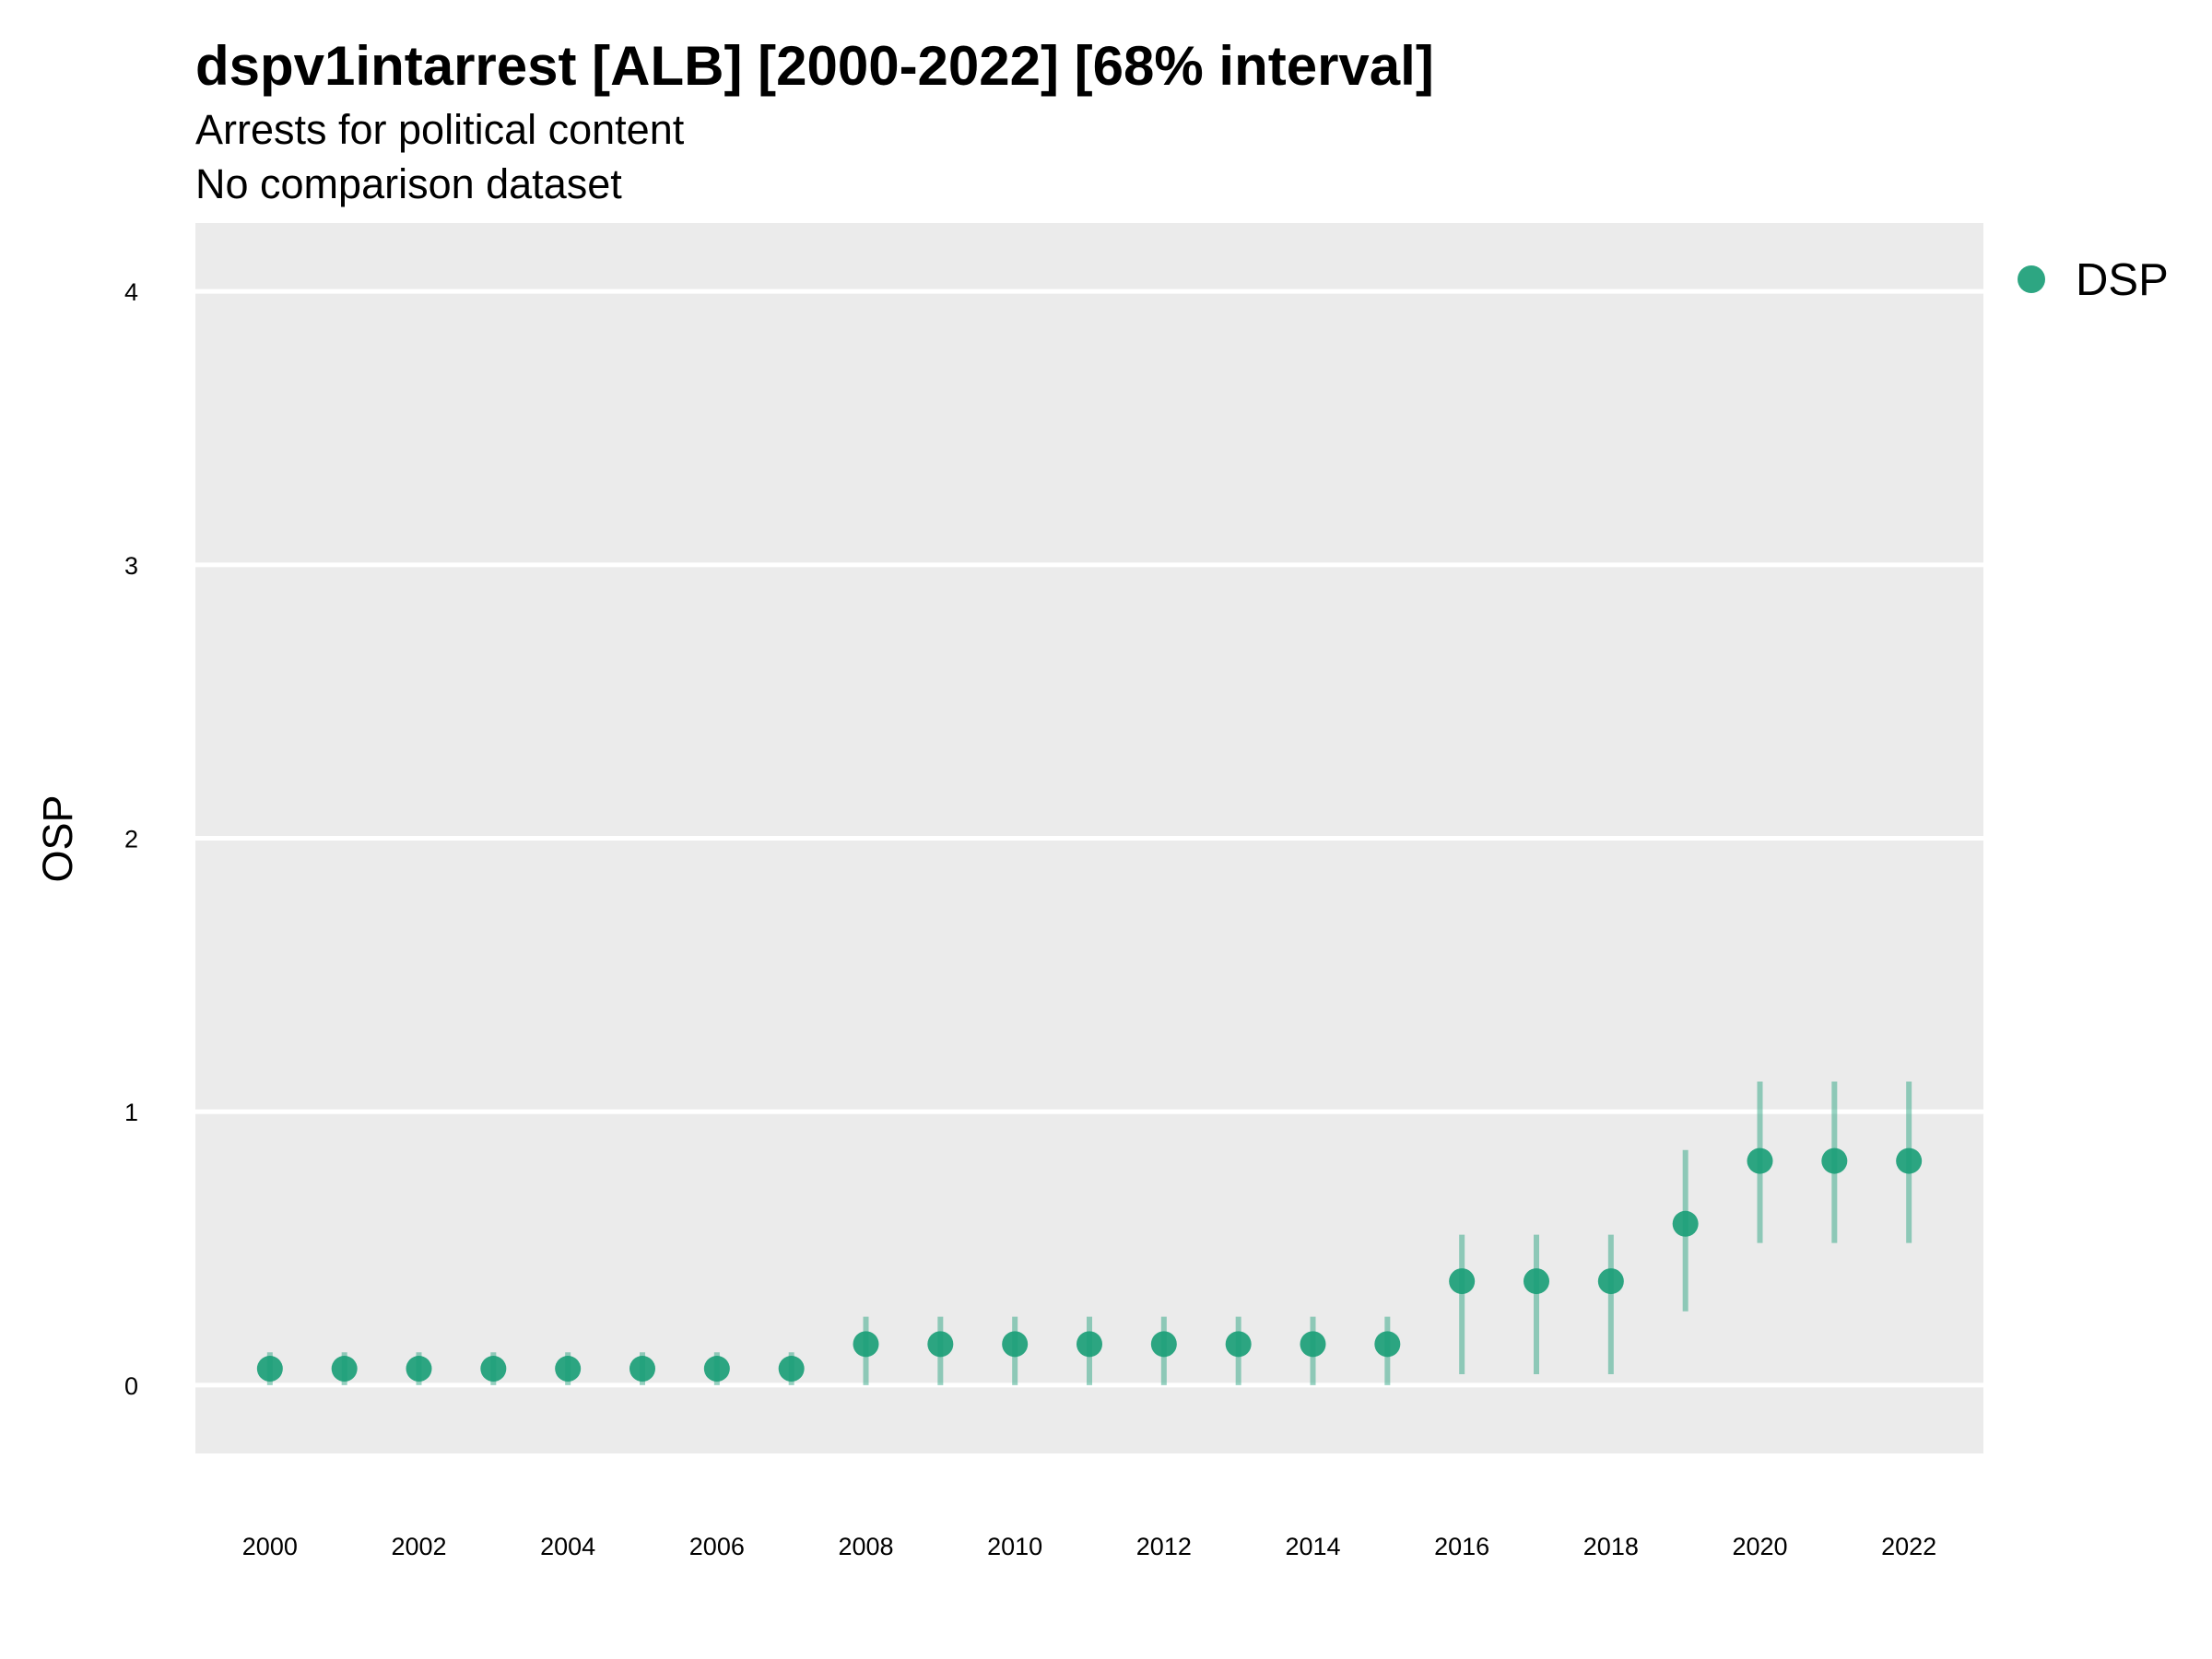  Describe the element at coordinates (344, 1369) in the screenshot. I see `data-point-dsp-2001` at that location.